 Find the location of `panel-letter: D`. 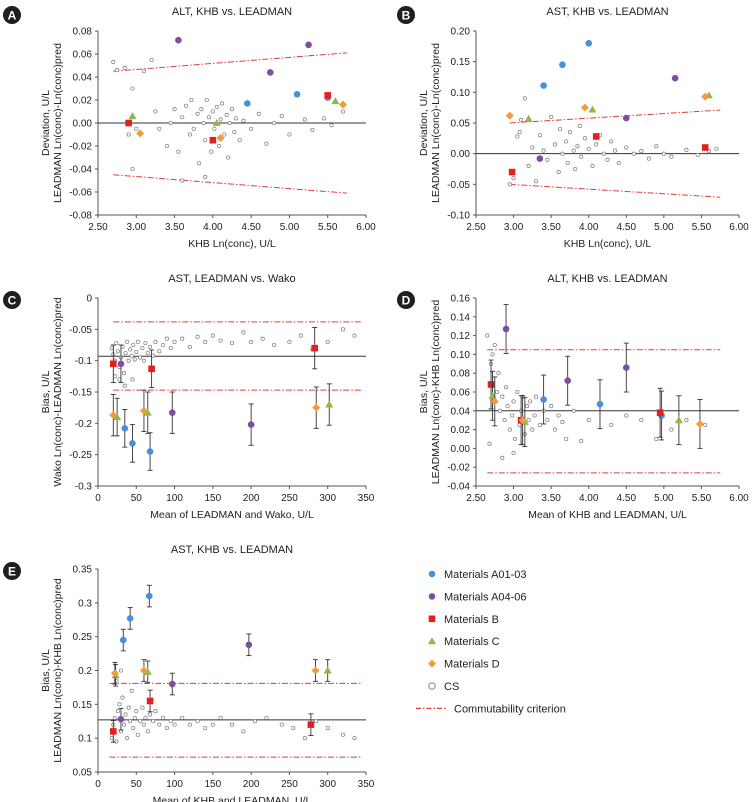

panel-letter: D is located at coordinates (406, 300).